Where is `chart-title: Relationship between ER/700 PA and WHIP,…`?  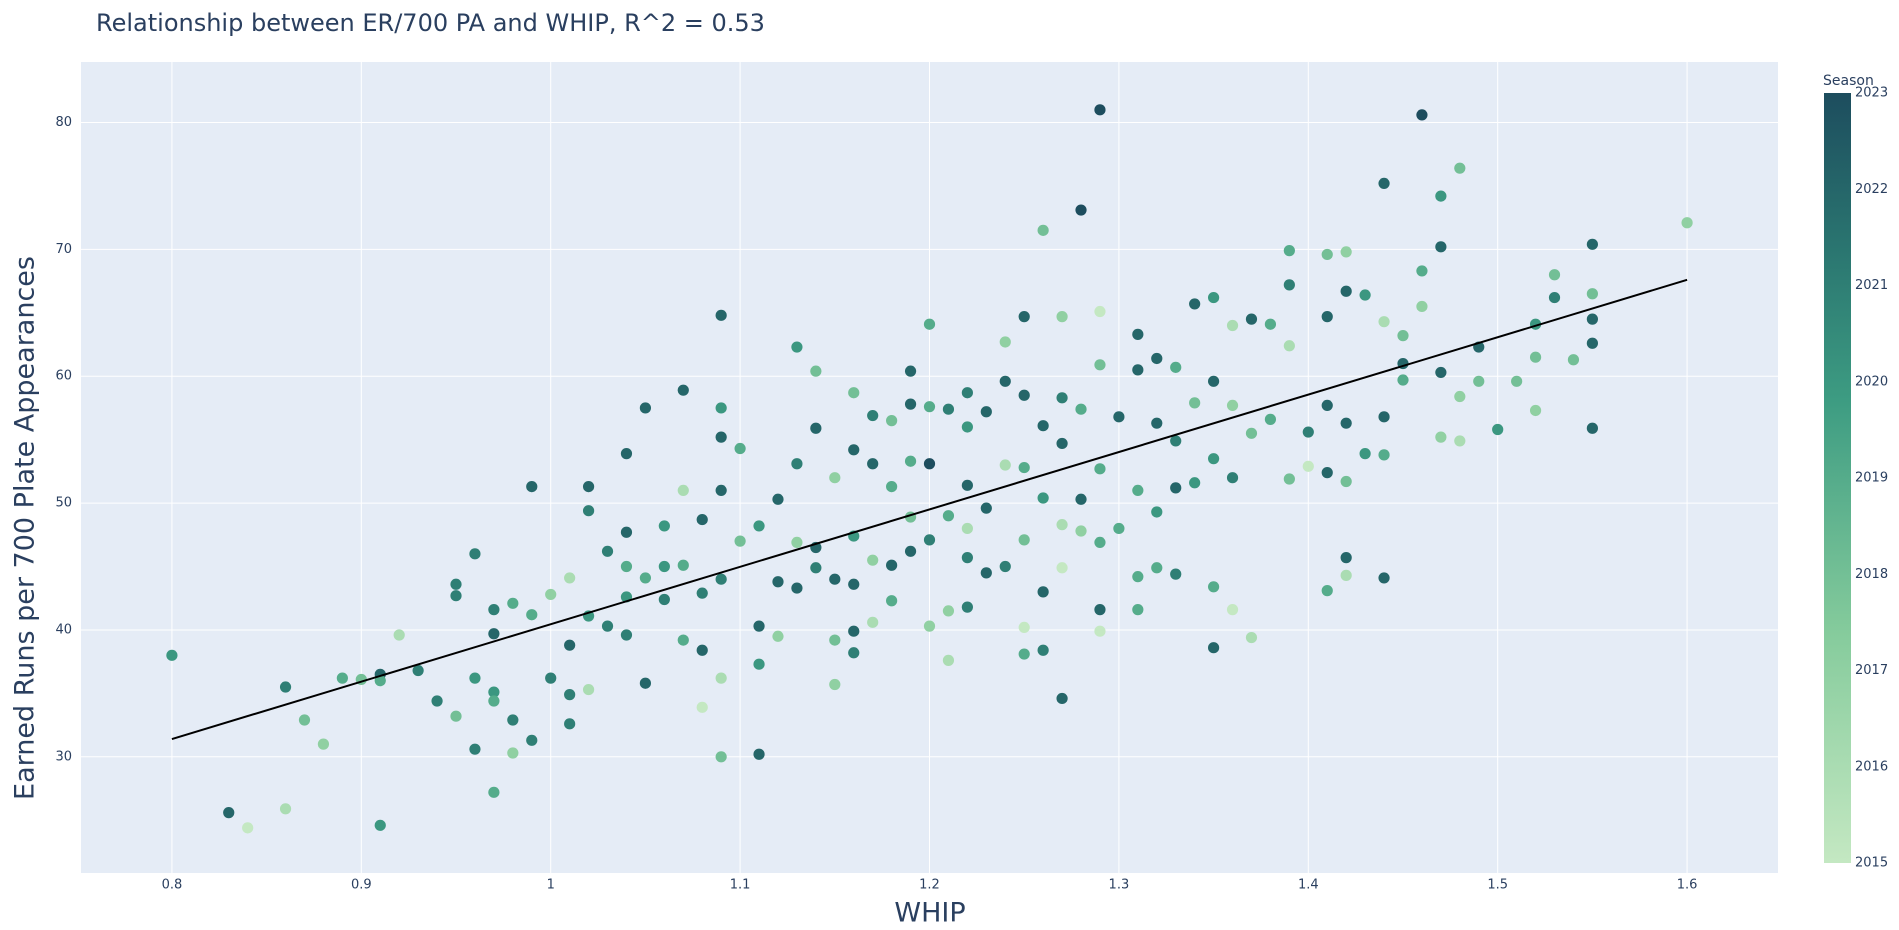
chart-title: Relationship between ER/700 PA and WHIP,… is located at coordinates (430, 23).